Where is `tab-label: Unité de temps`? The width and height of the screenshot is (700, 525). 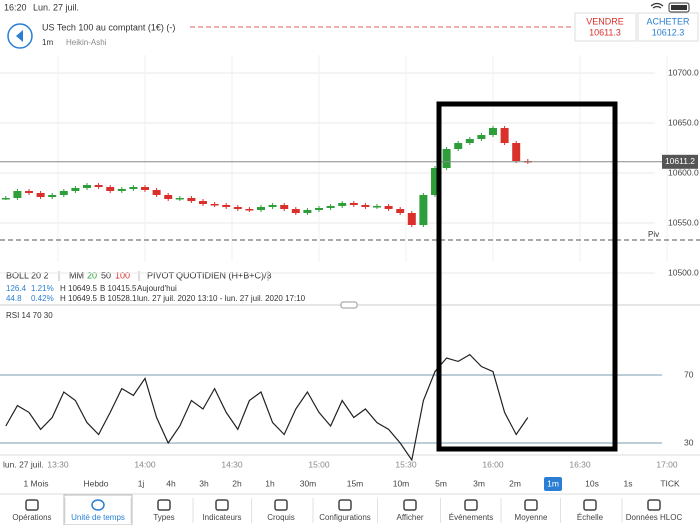
tab-label: Unité de temps is located at coordinates (98, 517).